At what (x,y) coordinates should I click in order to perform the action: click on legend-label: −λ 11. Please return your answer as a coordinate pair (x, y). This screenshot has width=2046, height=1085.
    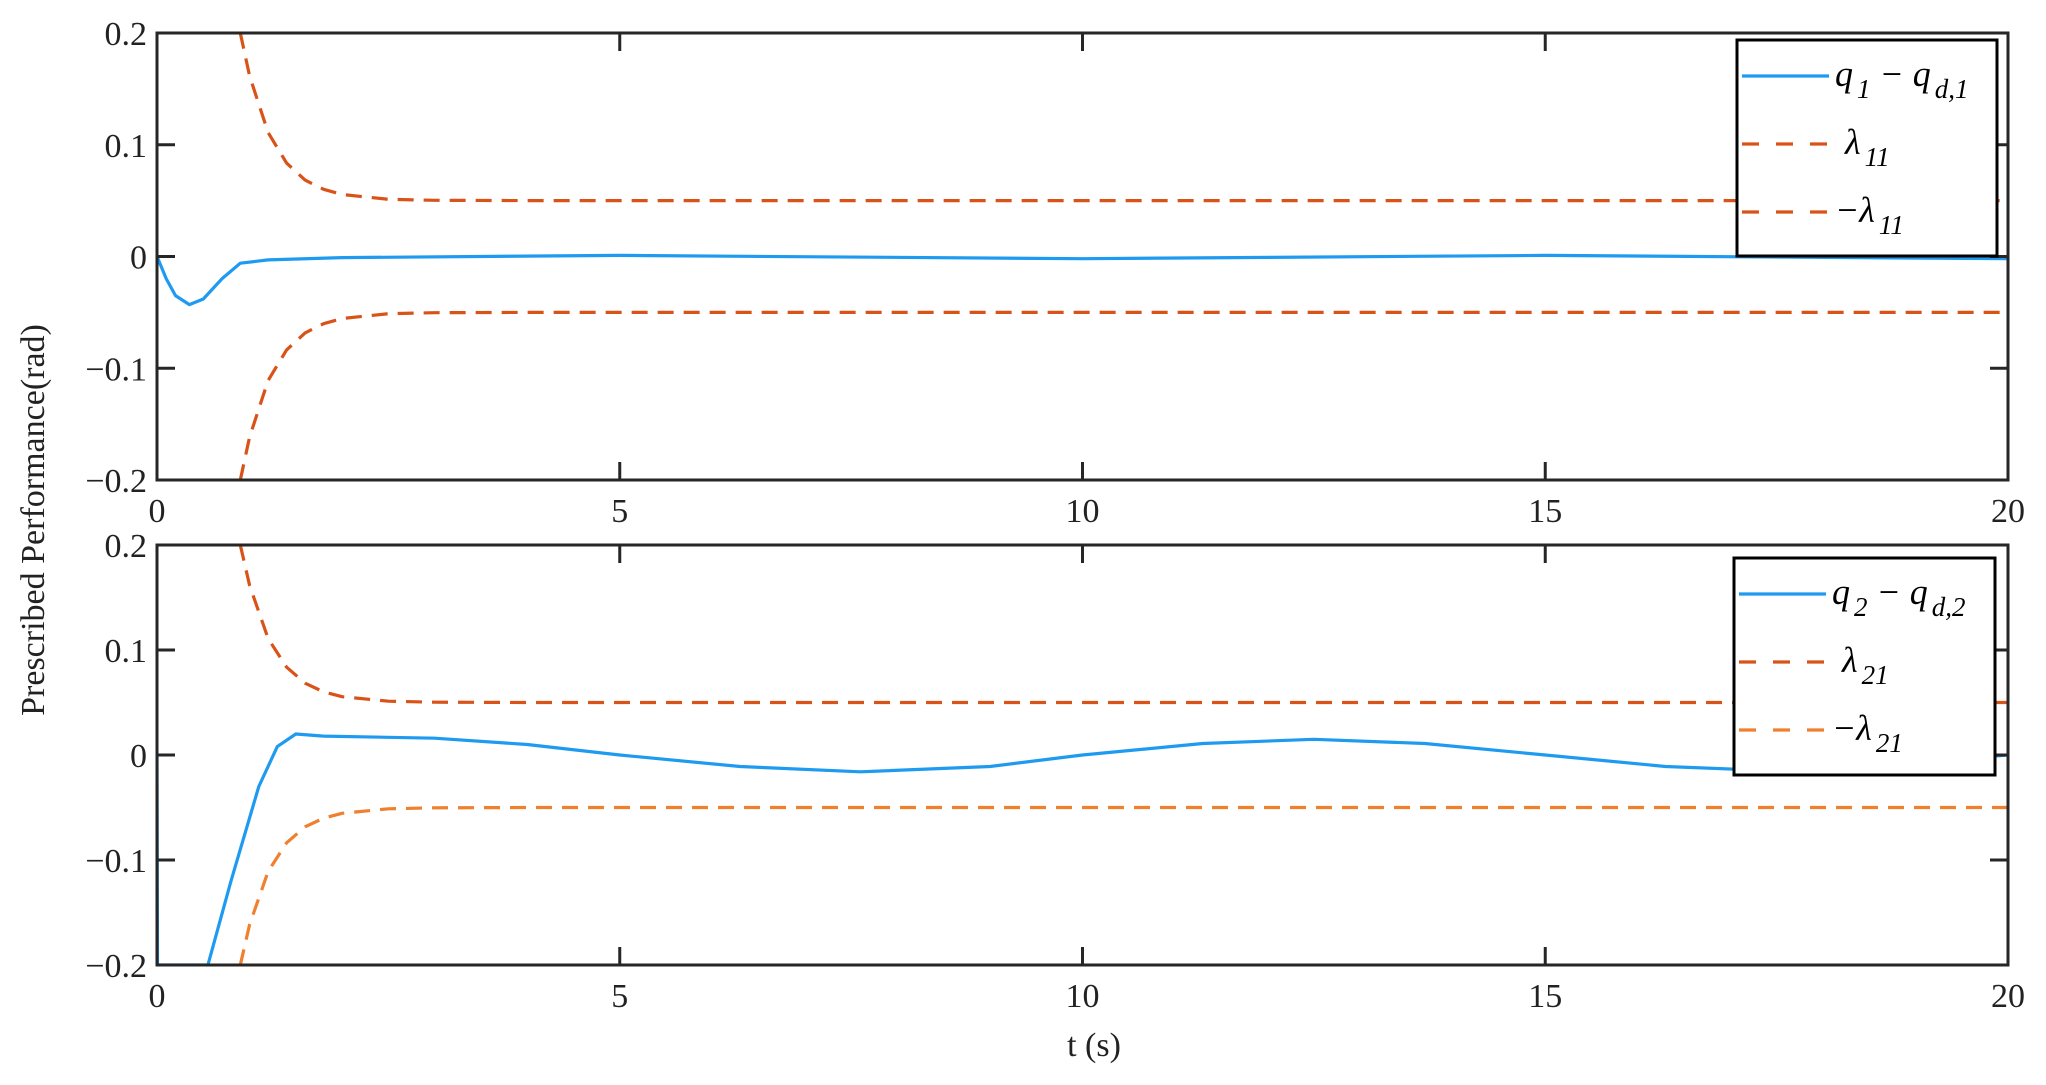
    Looking at the image, I should click on (1869, 215).